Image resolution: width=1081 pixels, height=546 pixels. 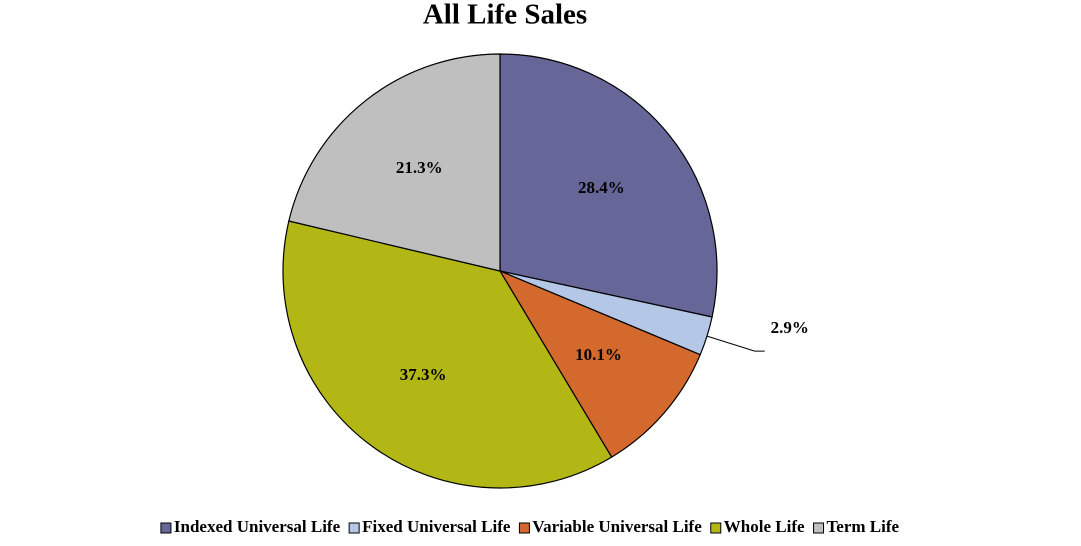 What do you see at coordinates (436, 526) in the screenshot?
I see `legend-label: Fixed Universal Life` at bounding box center [436, 526].